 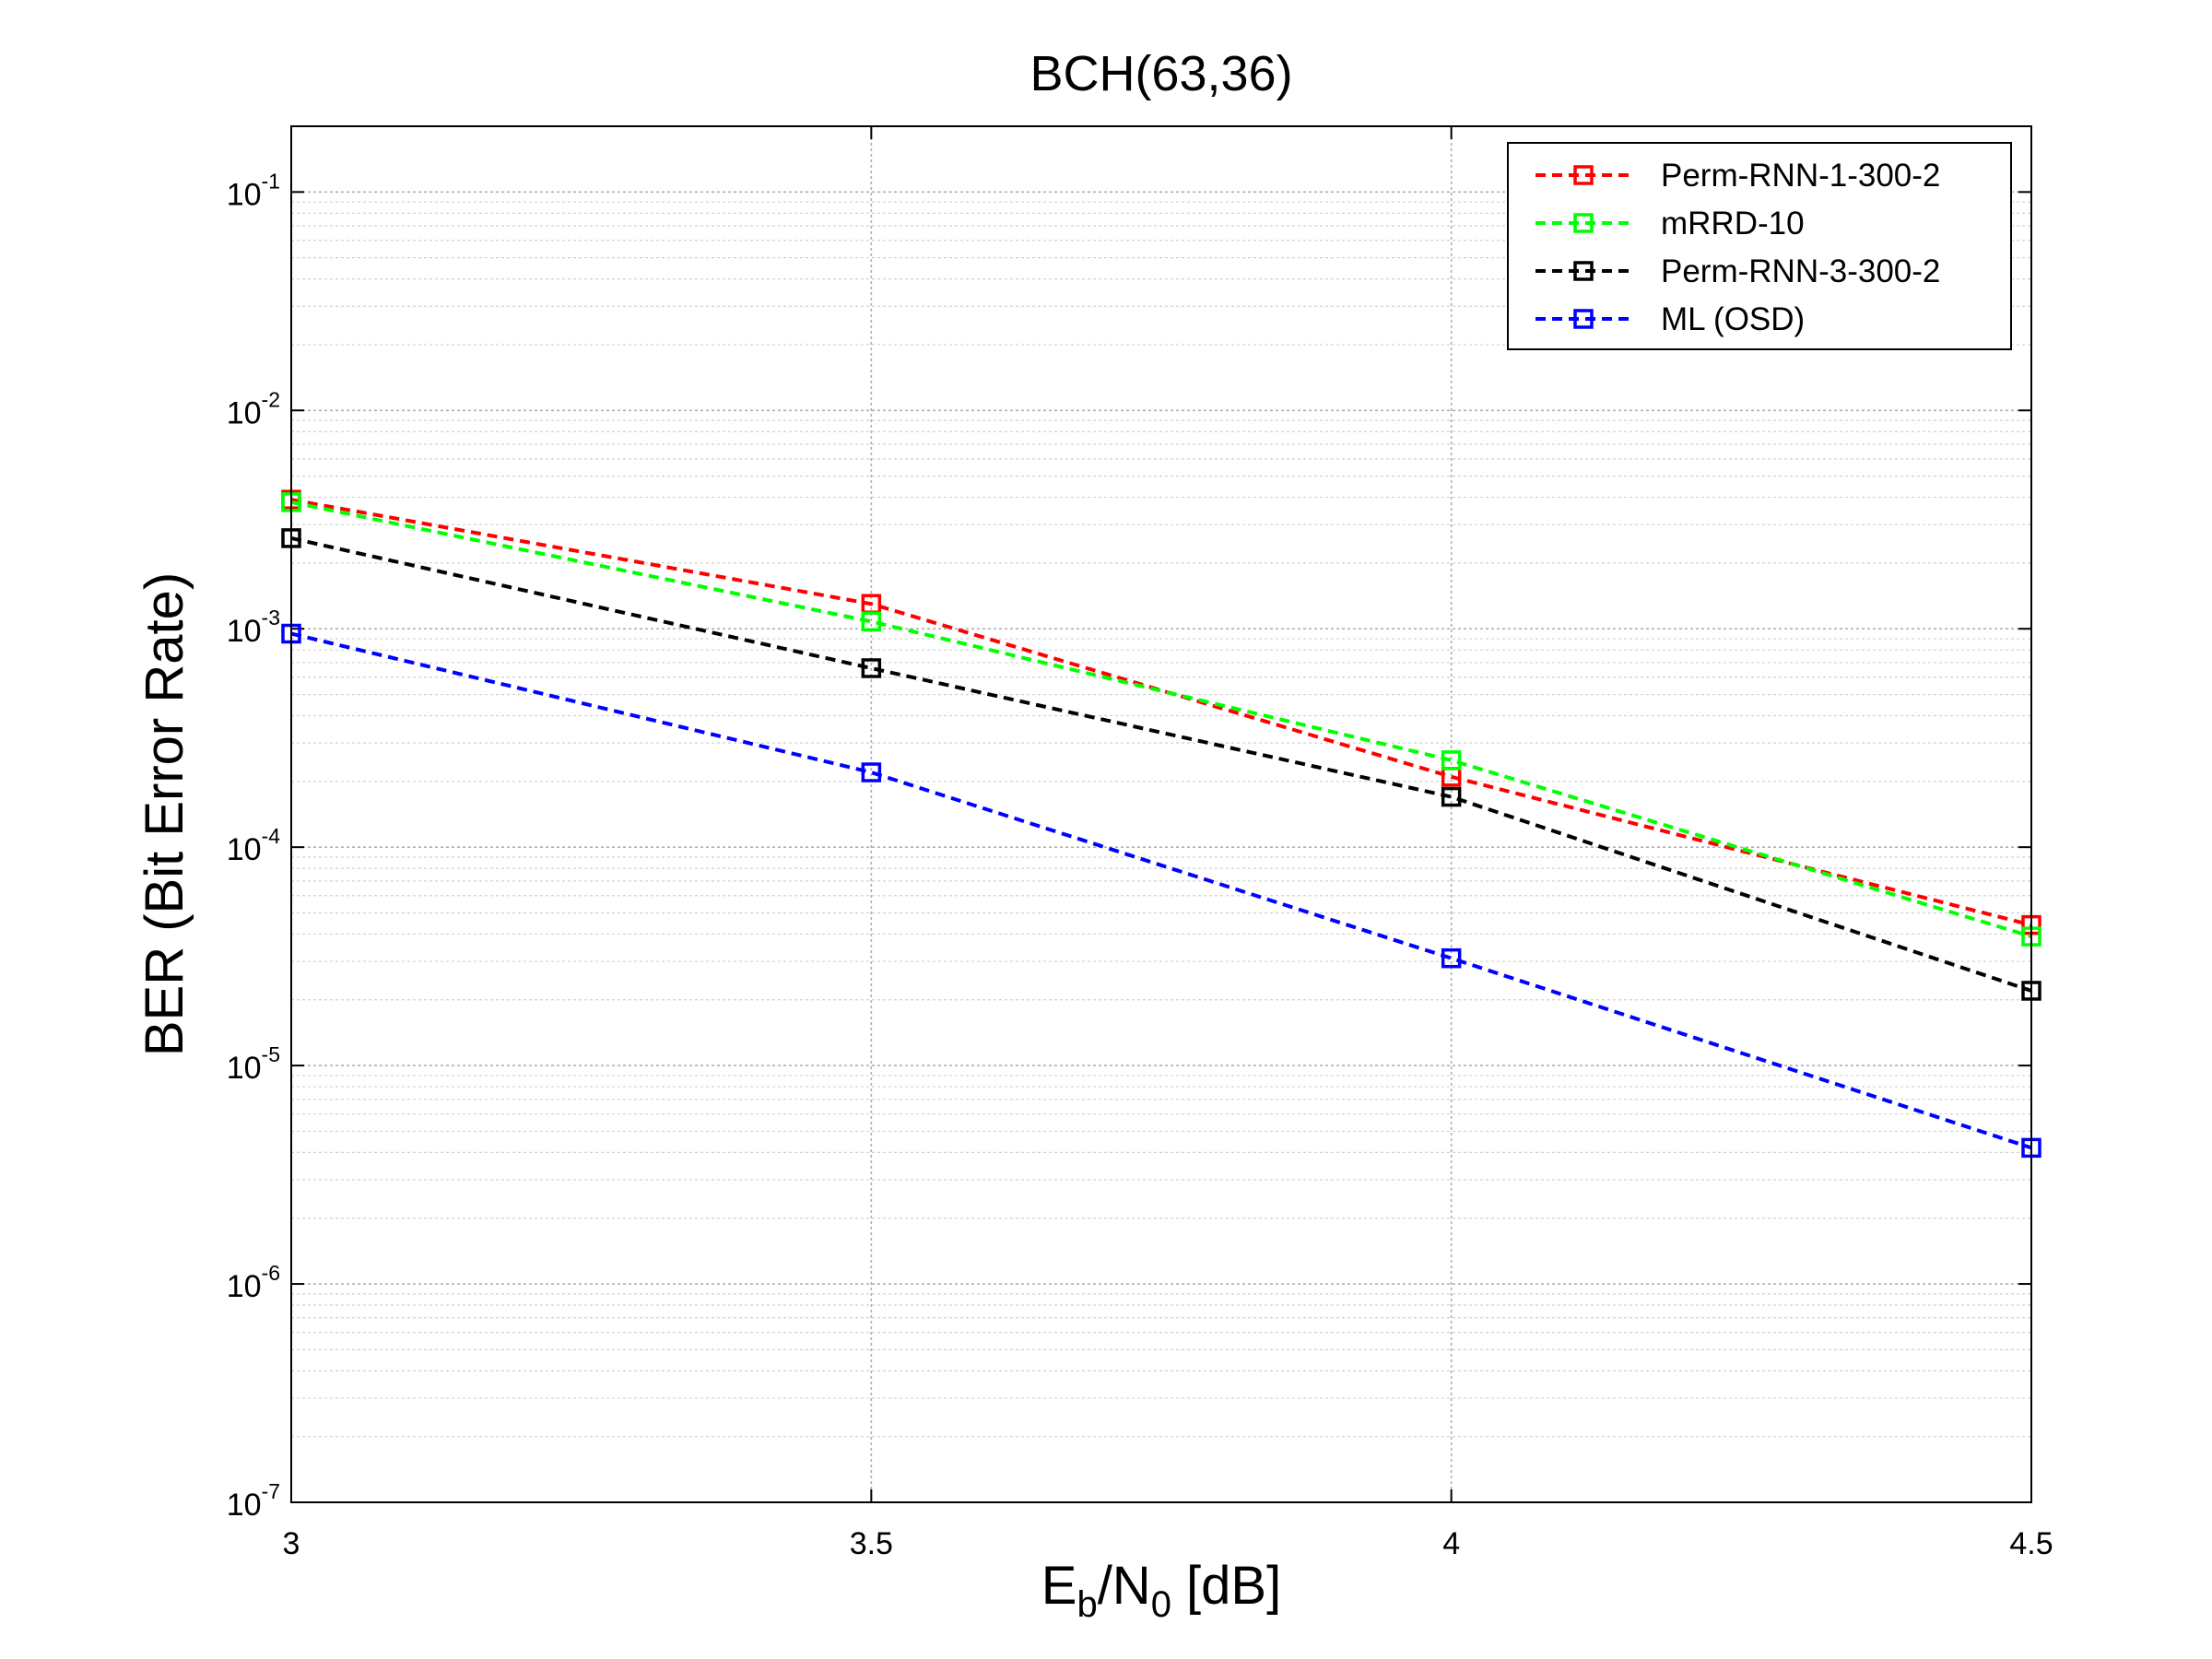 What do you see at coordinates (291, 1543) in the screenshot?
I see `x-tick-label: 3` at bounding box center [291, 1543].